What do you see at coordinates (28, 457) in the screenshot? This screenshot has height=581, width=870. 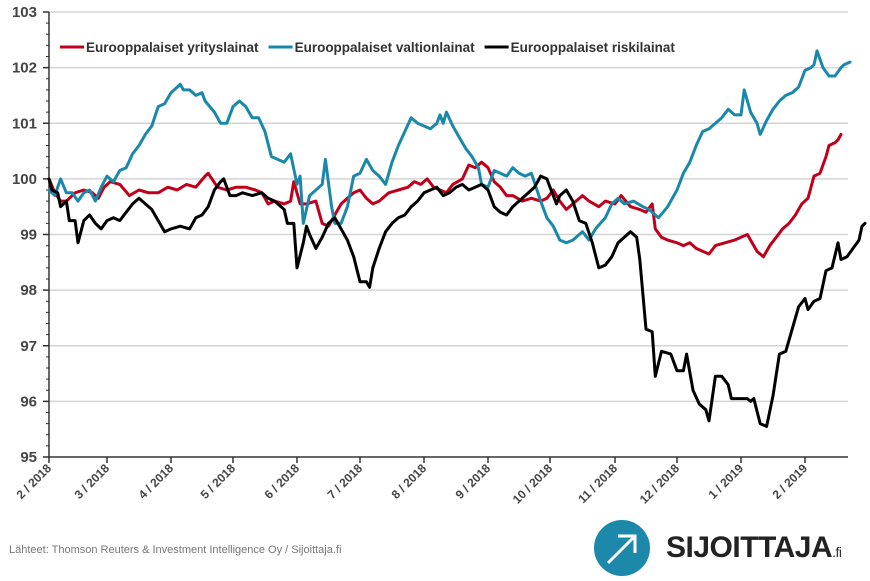 I see `y-tick-label: 95` at bounding box center [28, 457].